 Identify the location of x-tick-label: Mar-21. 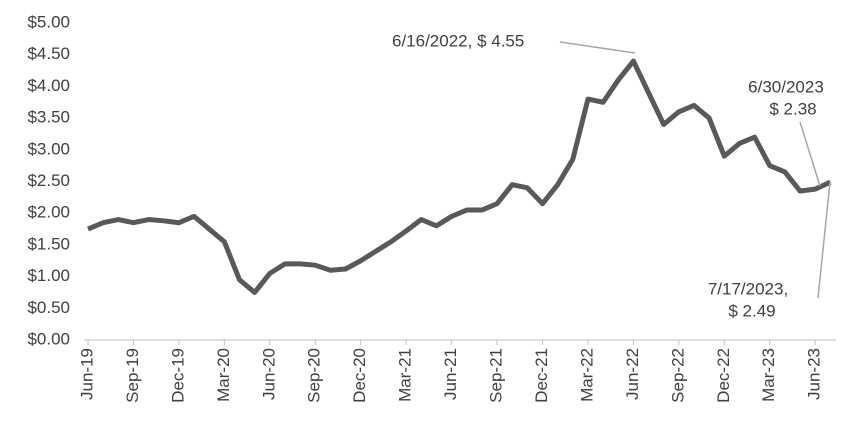
(405, 375).